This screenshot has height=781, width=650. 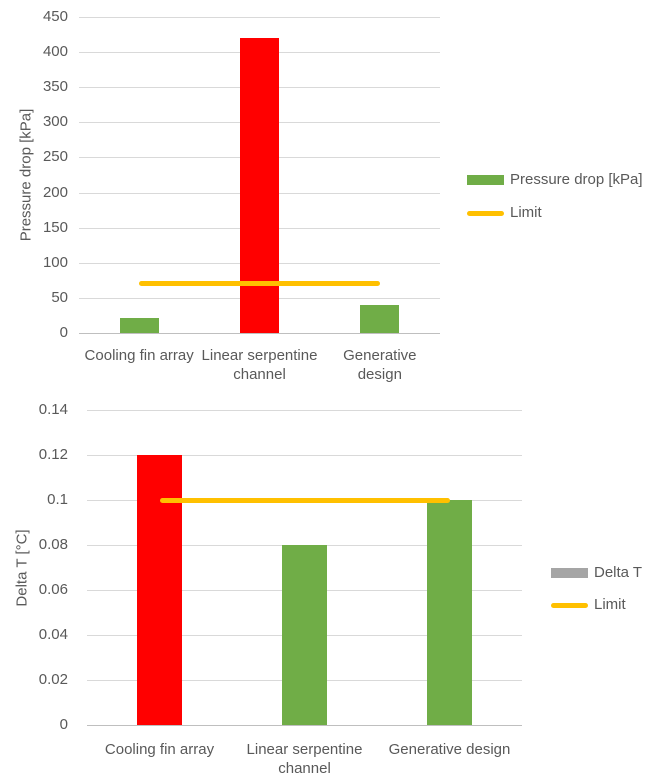 What do you see at coordinates (379, 374) in the screenshot?
I see `x-axis-label-line: design` at bounding box center [379, 374].